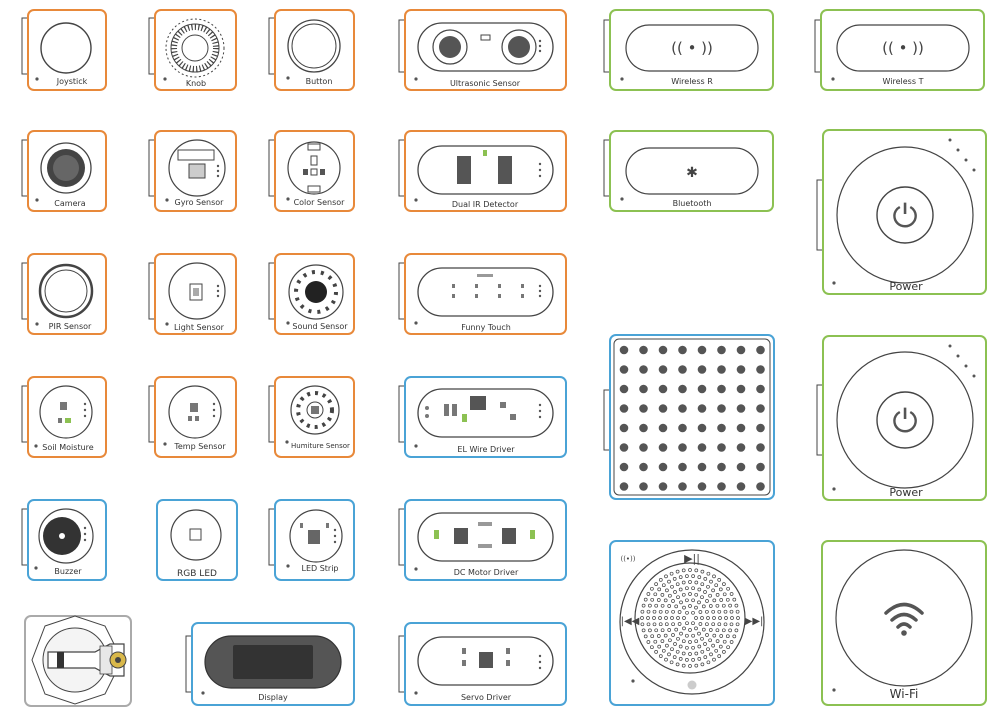  What do you see at coordinates (64, 540) in the screenshot?
I see `module-buzzer: Buzzer` at bounding box center [64, 540].